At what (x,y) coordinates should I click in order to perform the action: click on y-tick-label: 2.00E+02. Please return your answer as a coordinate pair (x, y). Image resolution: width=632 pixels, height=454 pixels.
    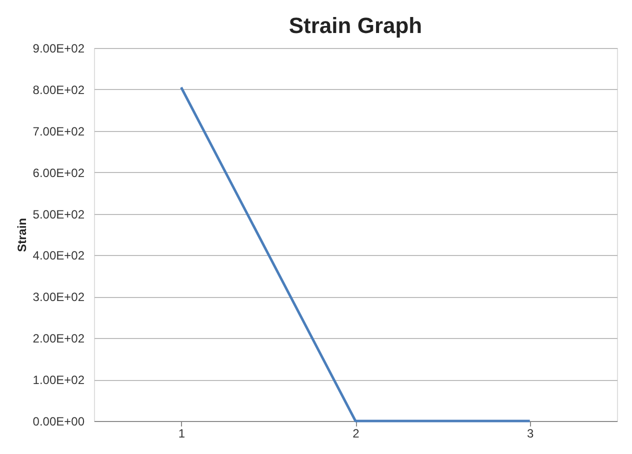
    Looking at the image, I should click on (58, 339).